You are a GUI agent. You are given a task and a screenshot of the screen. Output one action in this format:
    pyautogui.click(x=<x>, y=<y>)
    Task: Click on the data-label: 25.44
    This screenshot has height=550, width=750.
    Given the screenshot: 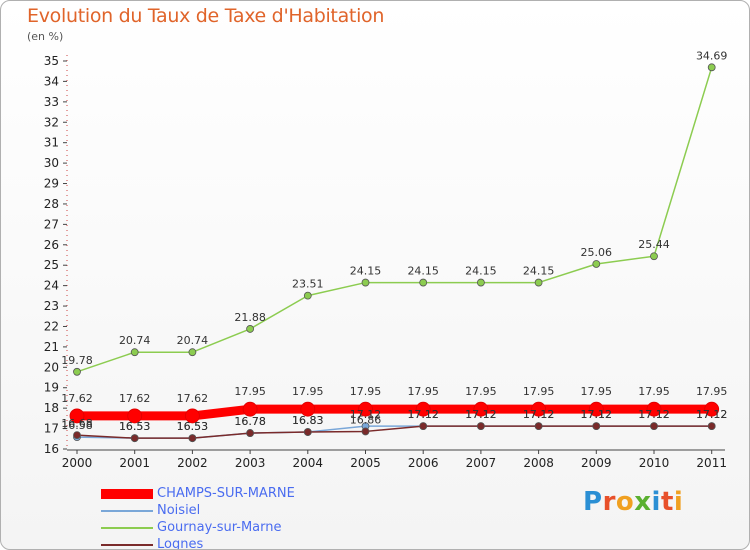 What is the action you would take?
    pyautogui.click(x=654, y=244)
    